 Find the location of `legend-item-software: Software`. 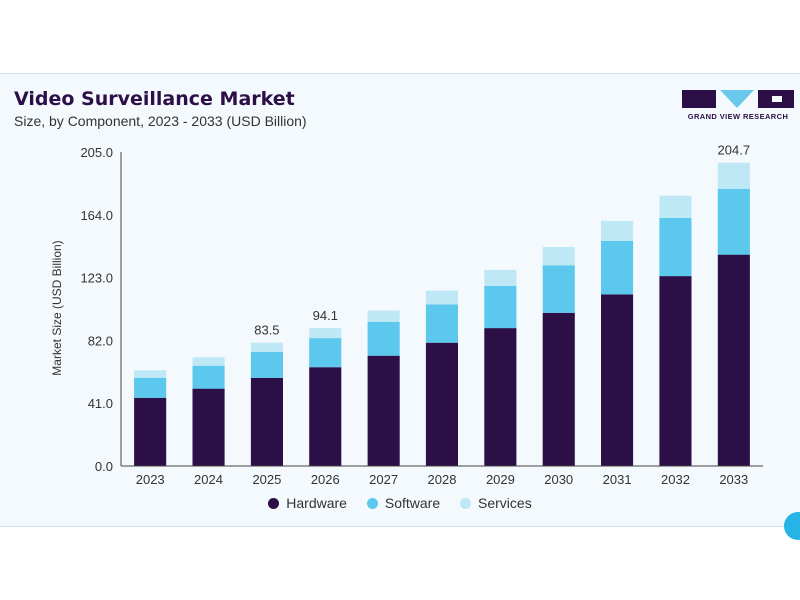

legend-item-software: Software is located at coordinates (403, 503).